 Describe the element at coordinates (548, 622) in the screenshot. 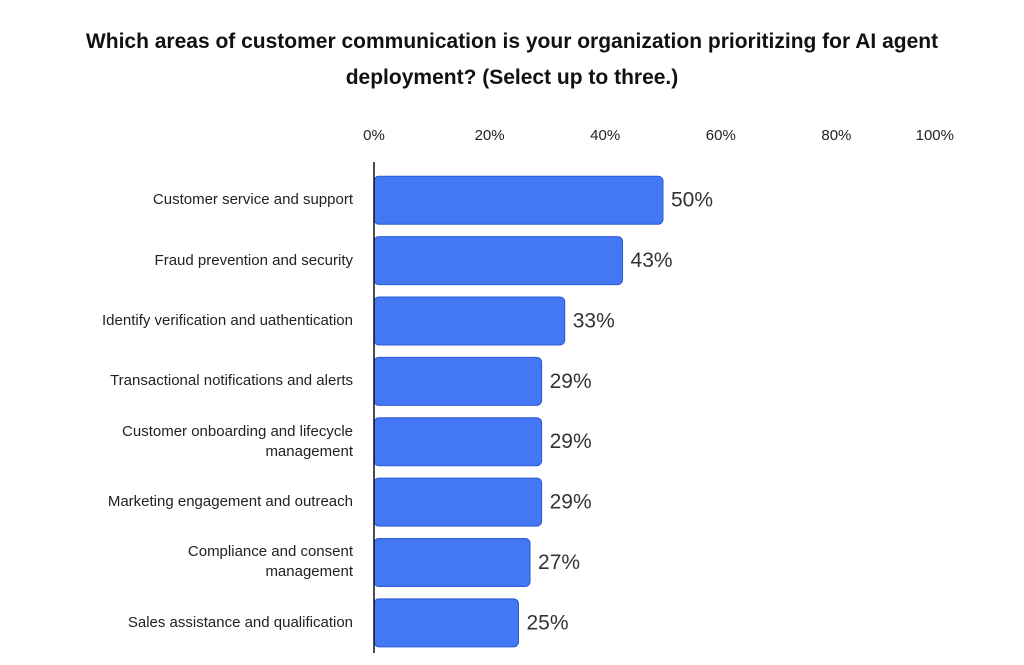

I see `data-label: 25%` at that location.